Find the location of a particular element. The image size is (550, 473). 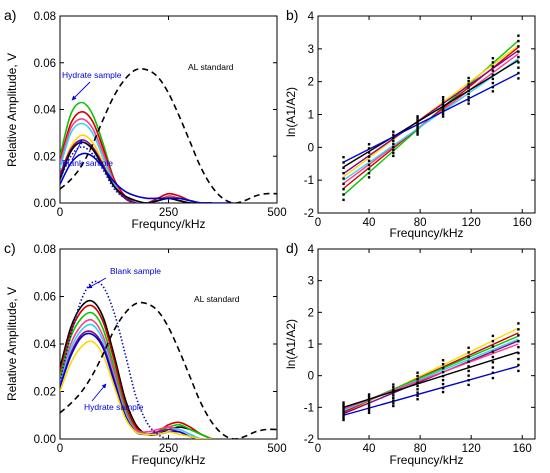

y-tick-label: 0.02 is located at coordinates (45, 393).